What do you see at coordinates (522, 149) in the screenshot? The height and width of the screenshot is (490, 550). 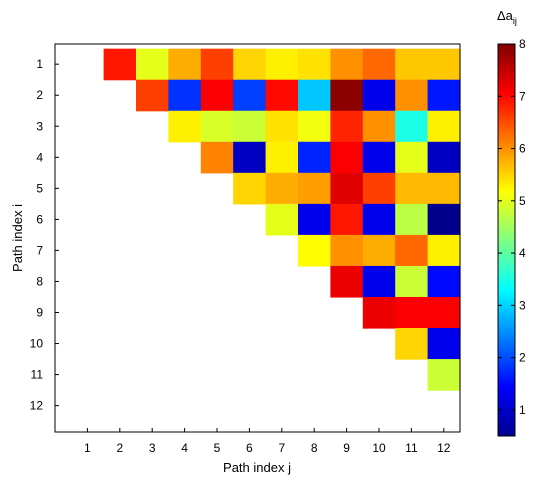 I see `colorbar-tick-label: 6` at bounding box center [522, 149].